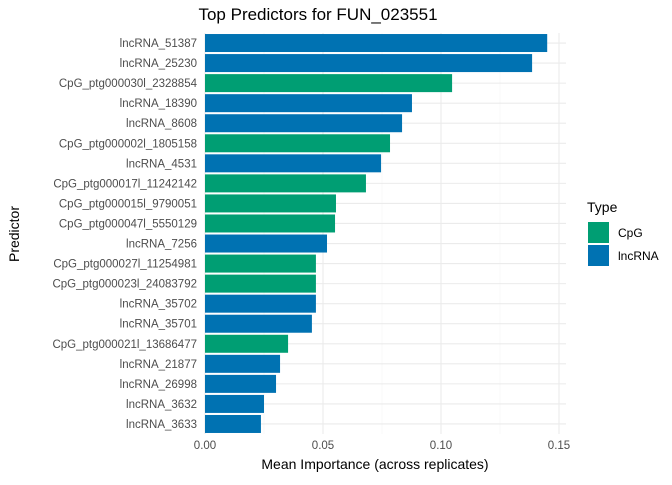 This screenshot has width=672, height=485. I want to click on legend-label: lncRNA, so click(638, 256).